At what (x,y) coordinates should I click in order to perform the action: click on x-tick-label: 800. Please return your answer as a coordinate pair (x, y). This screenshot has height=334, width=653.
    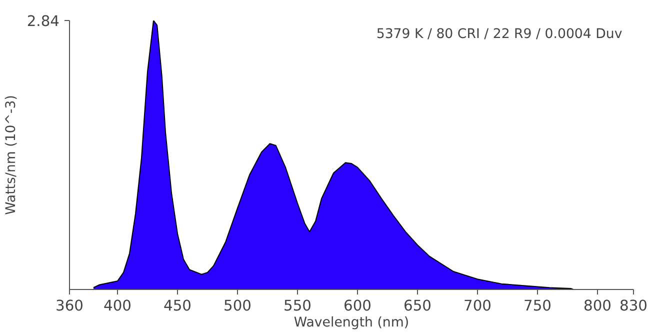
    Looking at the image, I should click on (598, 306).